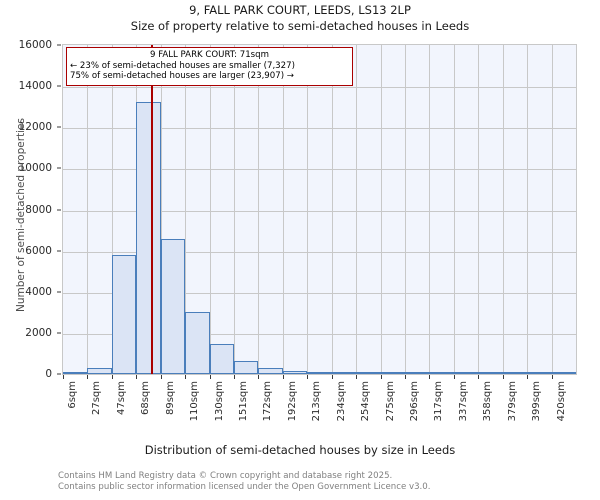 The image size is (600, 500). I want to click on x-axis-tick-label: 399sqm, so click(537, 401).